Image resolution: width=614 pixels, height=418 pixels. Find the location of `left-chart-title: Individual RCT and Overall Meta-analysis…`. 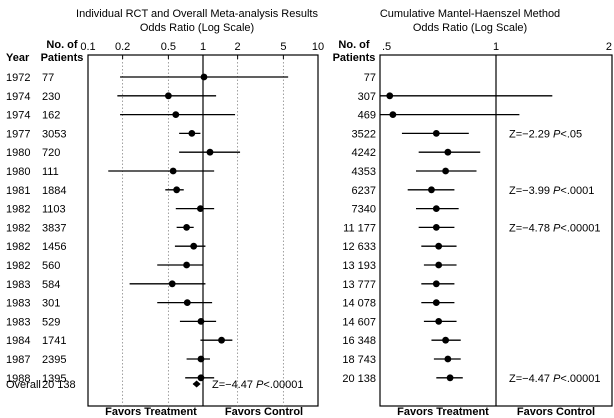

left-chart-title: Individual RCT and Overall Meta-analysis… is located at coordinates (197, 14).